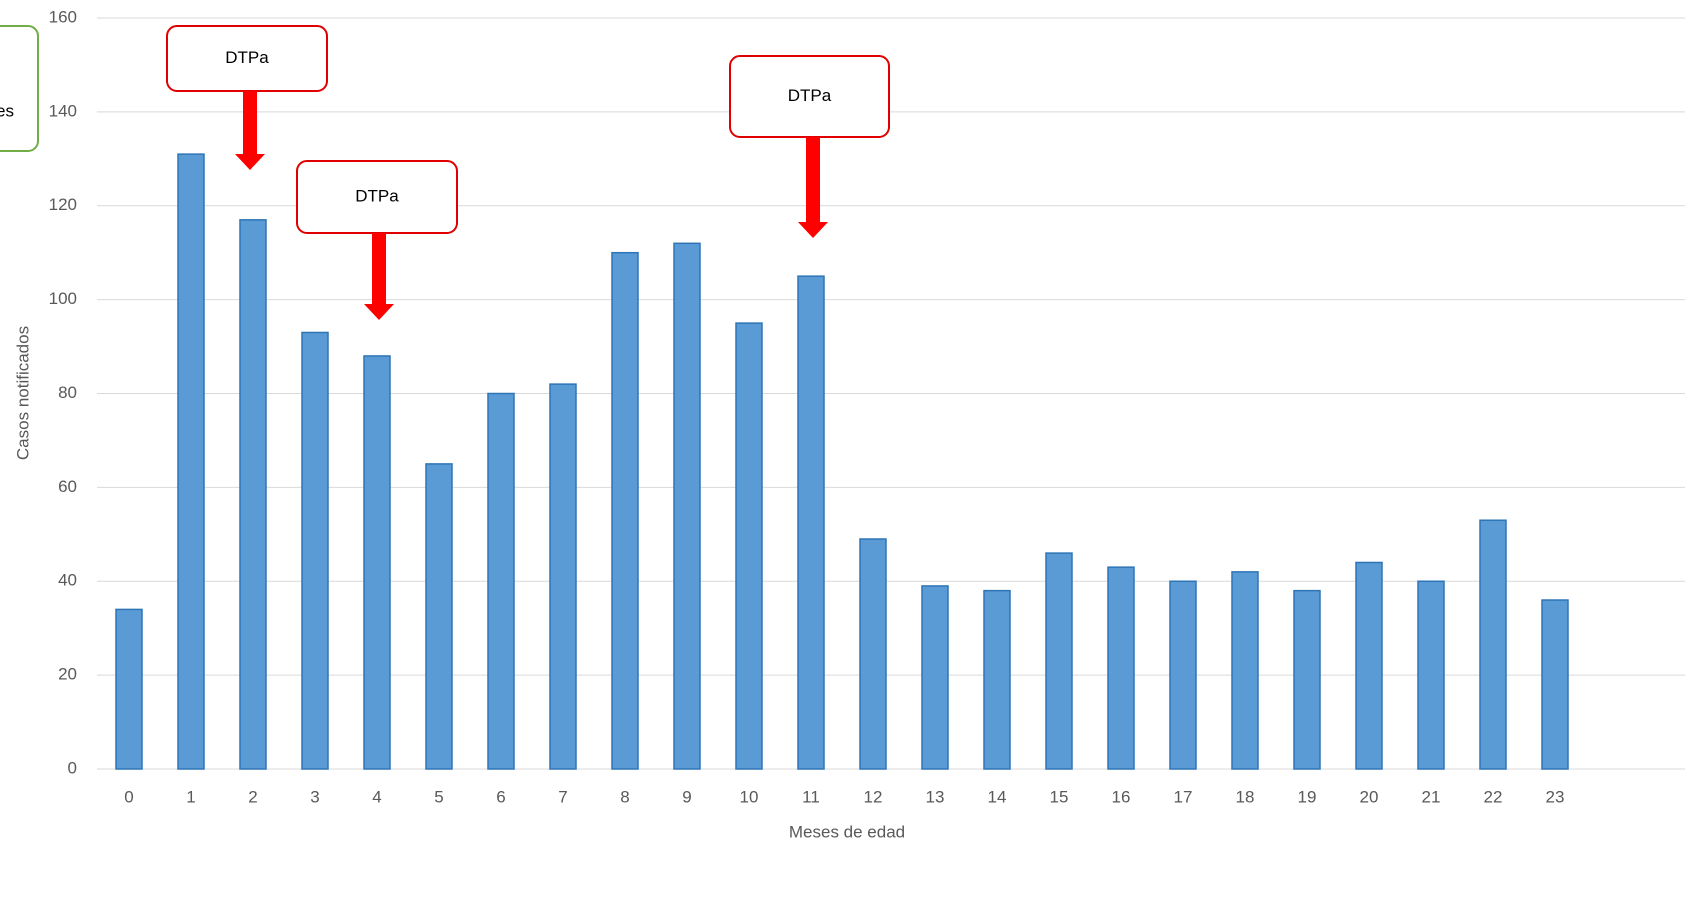  What do you see at coordinates (63, 298) in the screenshot?
I see `y-tick-label: 100` at bounding box center [63, 298].